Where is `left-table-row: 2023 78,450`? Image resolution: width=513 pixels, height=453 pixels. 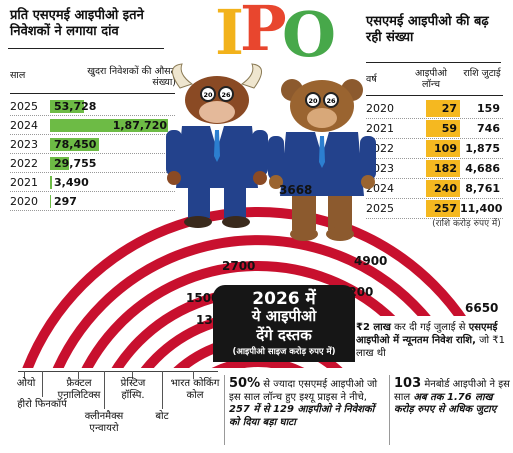
left-table-row: 2023 78,450 is located at coordinates (92, 144).